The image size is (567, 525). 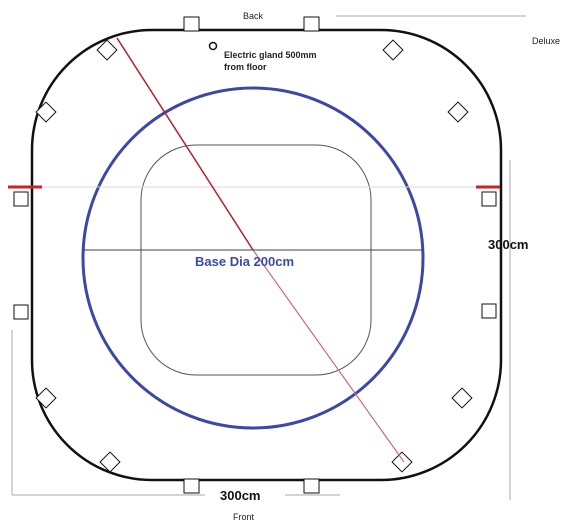 I want to click on height-dimension-label: 300cm, so click(x=508, y=244).